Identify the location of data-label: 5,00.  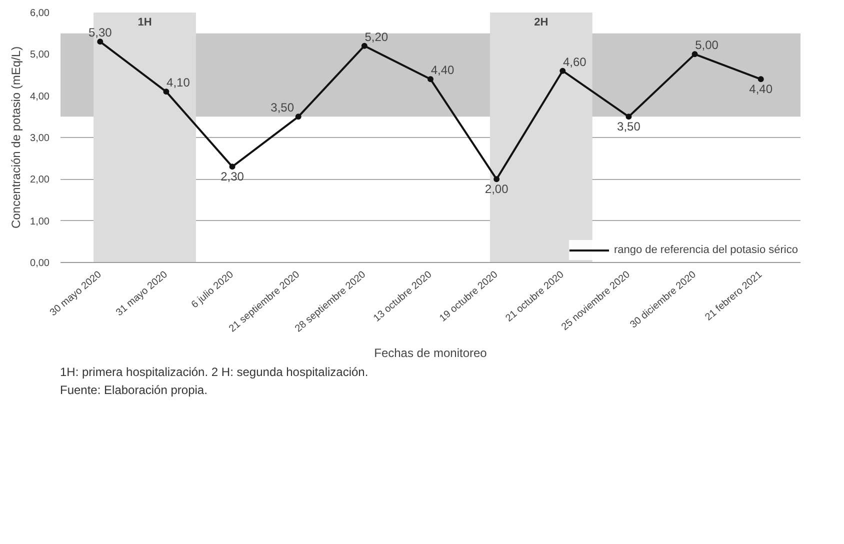
(707, 45).